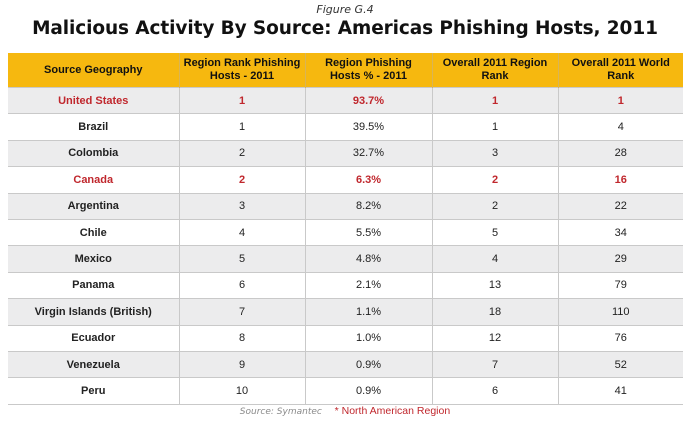 The width and height of the screenshot is (690, 423). Describe the element at coordinates (93, 364) in the screenshot. I see `cell-source-geography: Venezuela` at that location.